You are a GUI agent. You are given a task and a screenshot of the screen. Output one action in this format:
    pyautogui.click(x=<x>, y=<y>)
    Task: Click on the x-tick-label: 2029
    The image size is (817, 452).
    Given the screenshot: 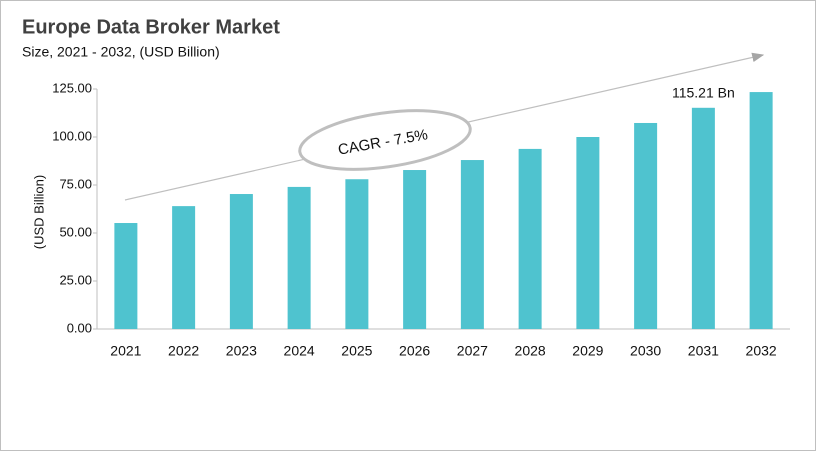 What is the action you would take?
    pyautogui.click(x=587, y=351)
    